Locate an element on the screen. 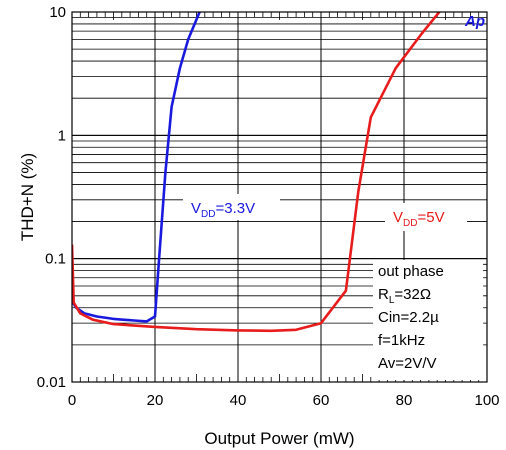 Image resolution: width=506 pixels, height=450 pixels. condition-line: RL=32Ω is located at coordinates (404, 296).